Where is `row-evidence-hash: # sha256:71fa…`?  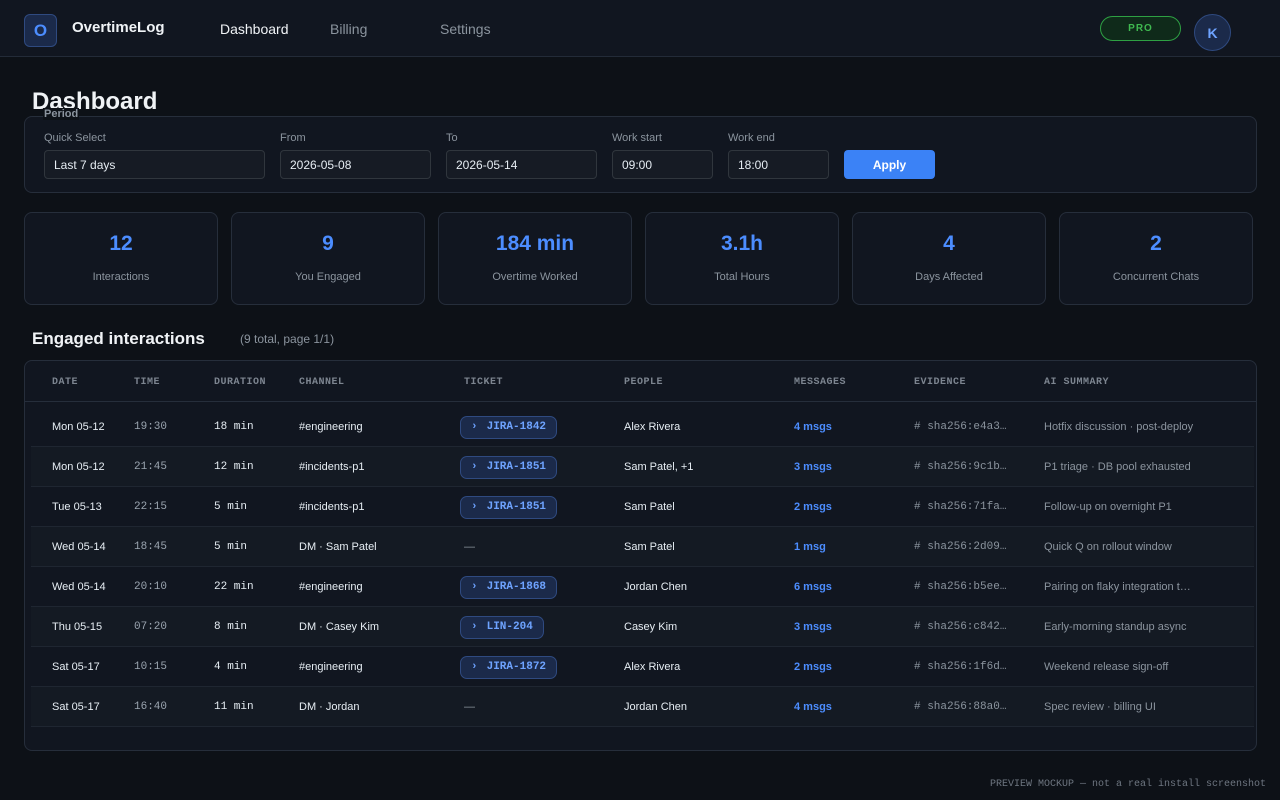 row-evidence-hash: # sha256:71fa… is located at coordinates (960, 507).